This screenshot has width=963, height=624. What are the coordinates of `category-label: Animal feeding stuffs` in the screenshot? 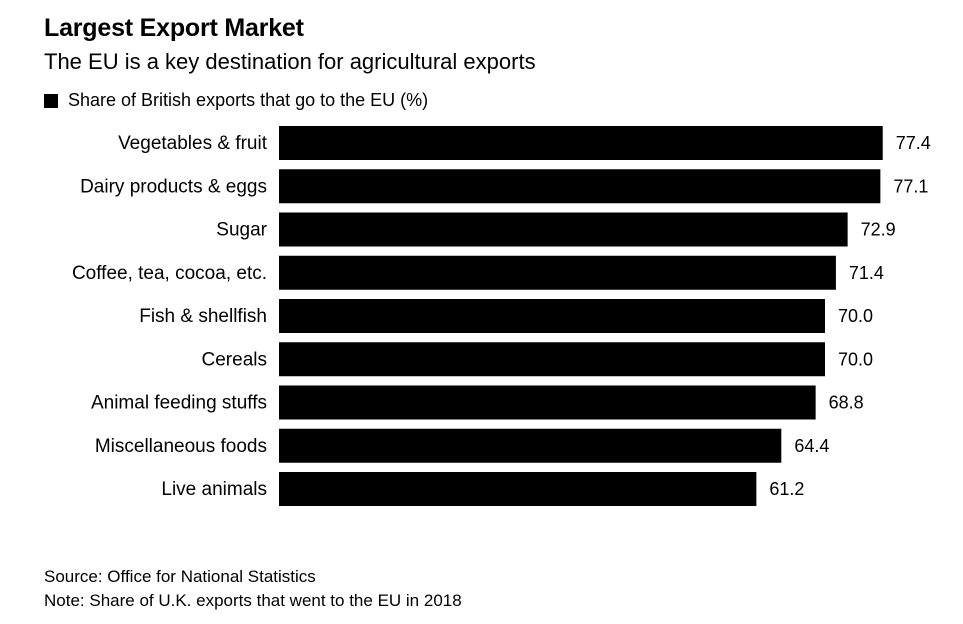 It's located at (179, 403).